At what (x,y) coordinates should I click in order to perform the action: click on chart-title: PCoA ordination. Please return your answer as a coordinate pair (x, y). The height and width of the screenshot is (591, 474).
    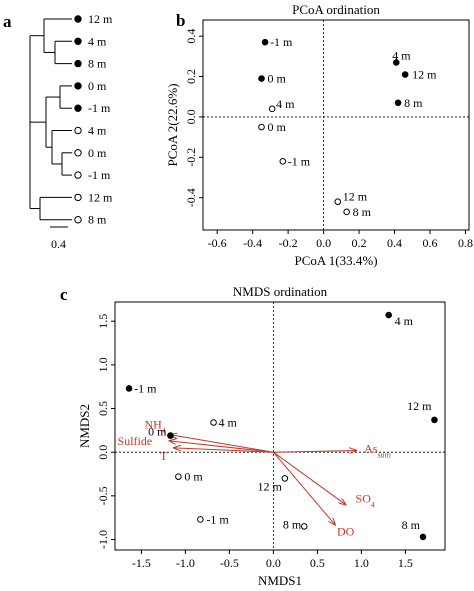
    Looking at the image, I should click on (336, 9).